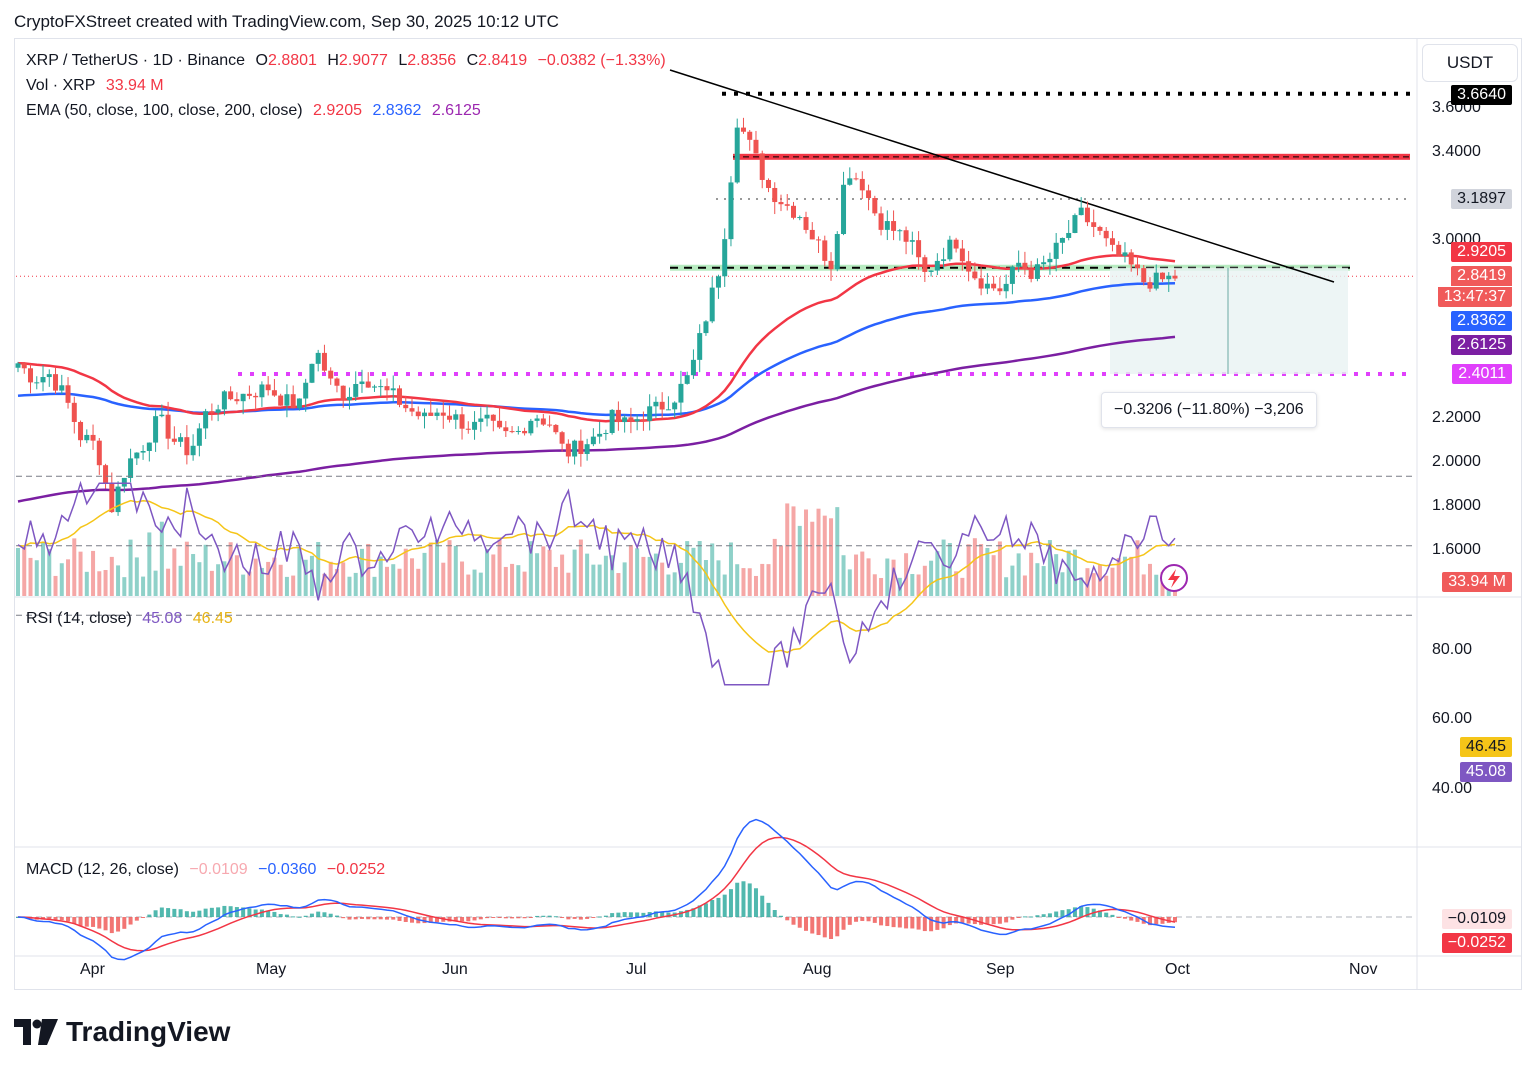  I want to click on volume-legend: Vol · XRP 33.94 M, so click(98, 86).